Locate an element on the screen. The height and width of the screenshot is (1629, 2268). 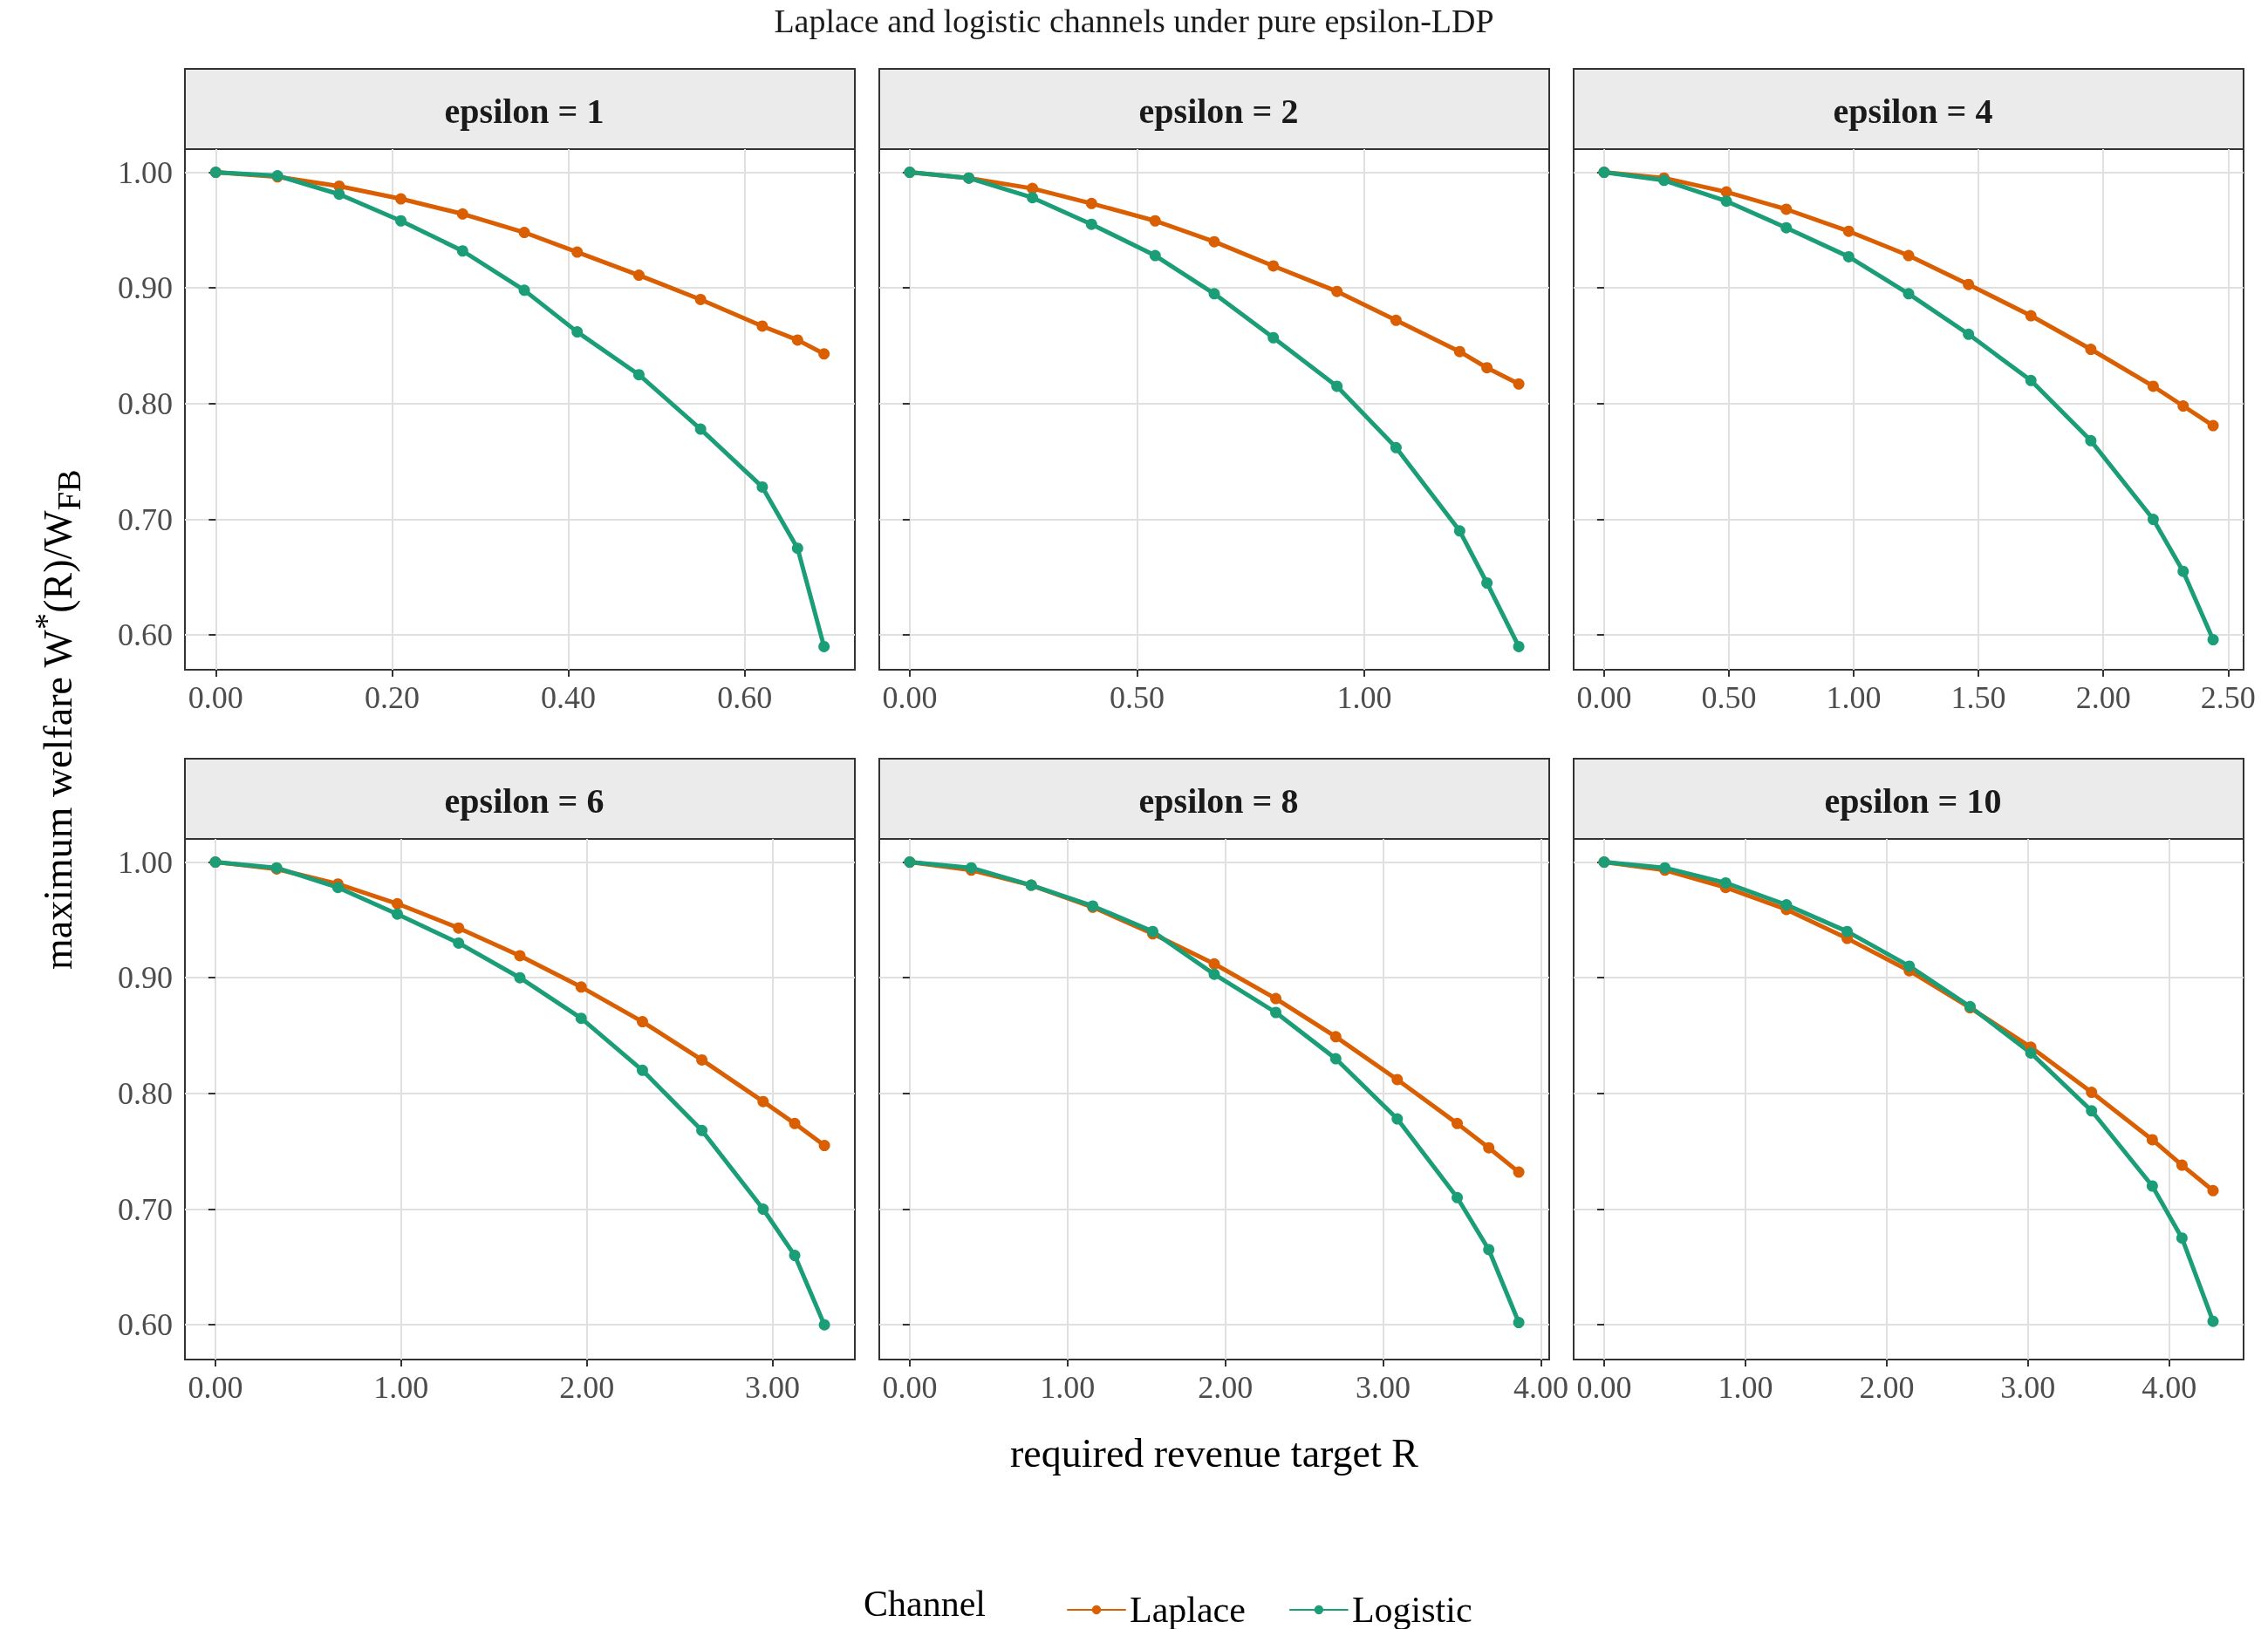
x-tick-label: 0.20 is located at coordinates (392, 697).